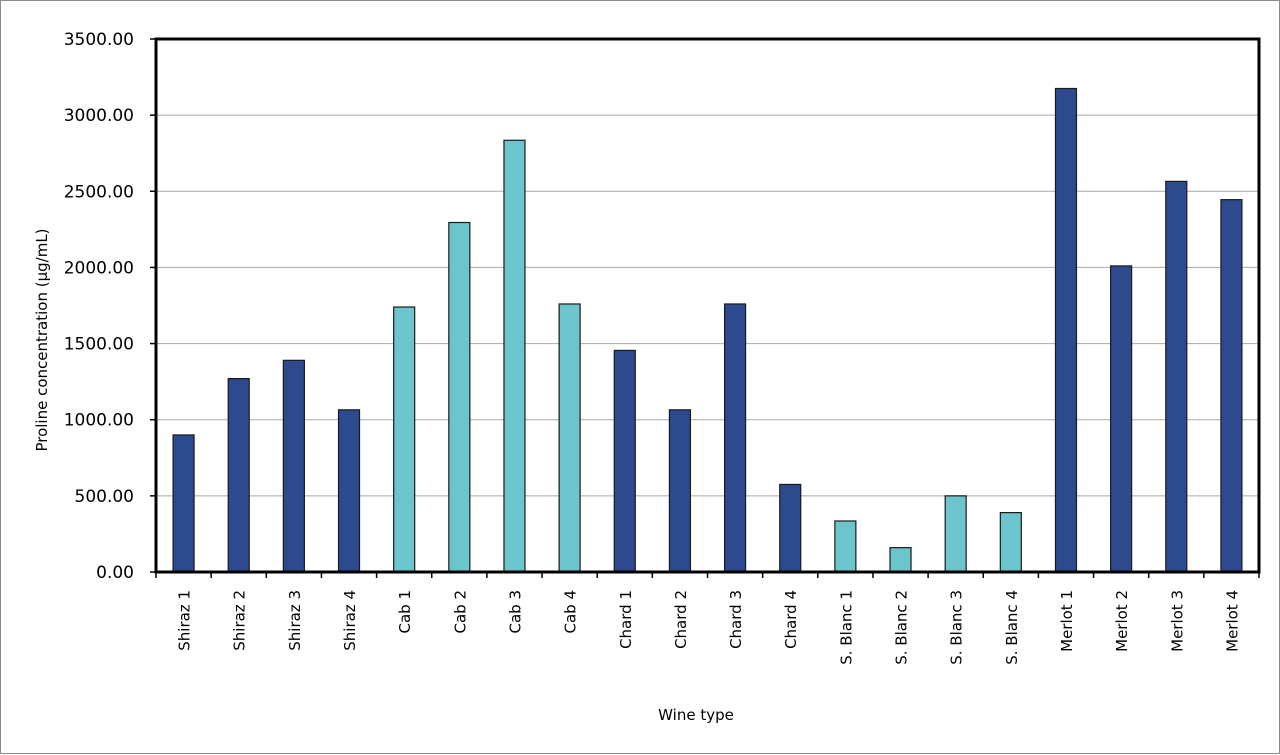 The image size is (1280, 755). I want to click on y-tick-label: 0.00, so click(115, 573).